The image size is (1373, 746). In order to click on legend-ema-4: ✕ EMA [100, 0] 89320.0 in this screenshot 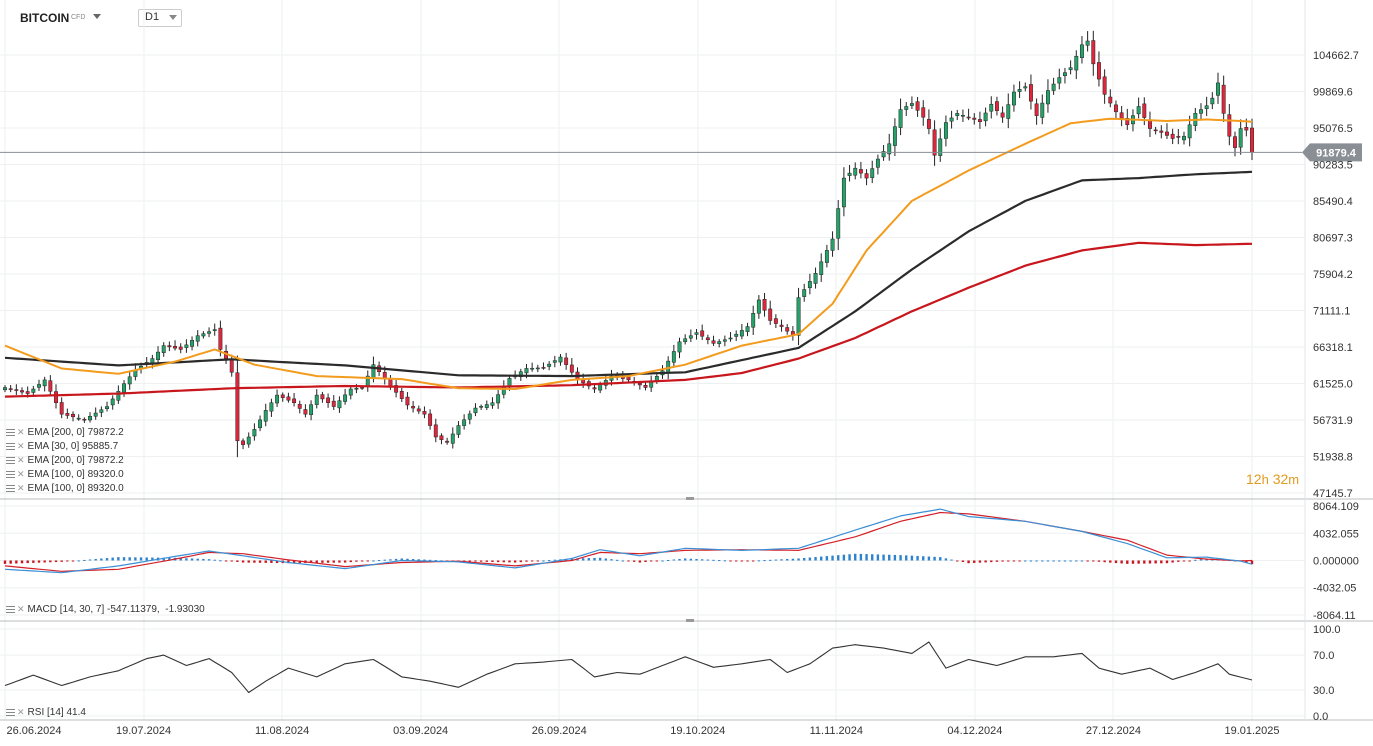, I will do `click(65, 474)`.